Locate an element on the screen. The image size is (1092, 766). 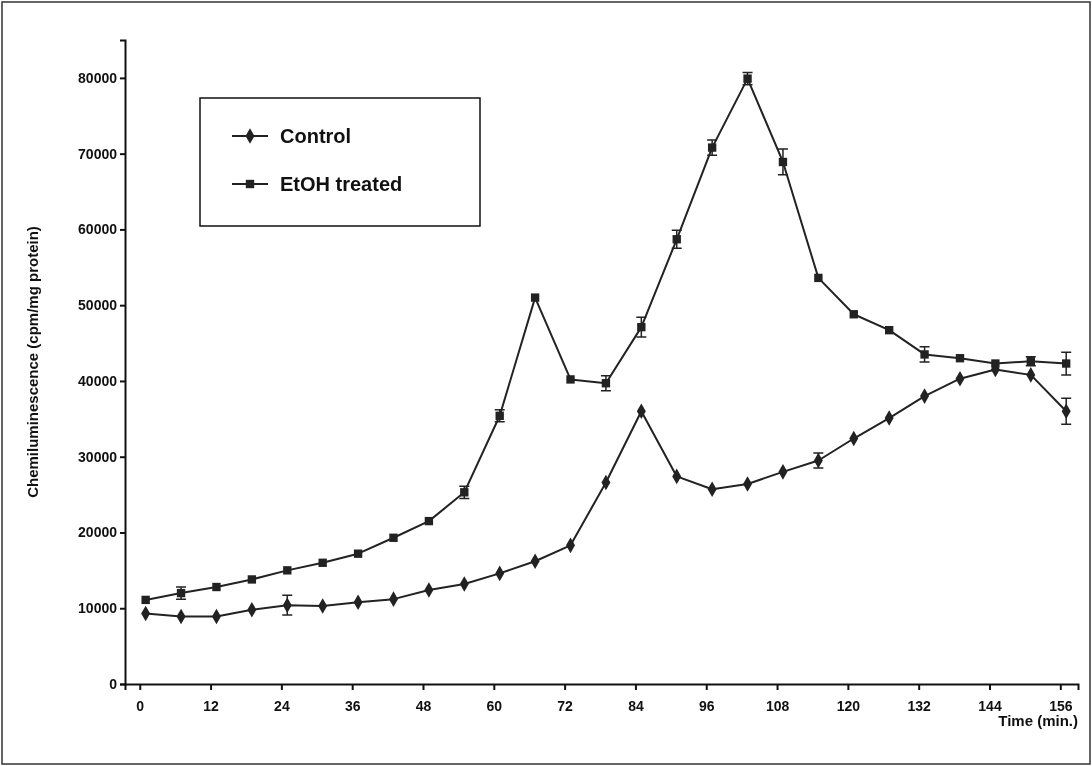
x-tick-label: 0 is located at coordinates (140, 706).